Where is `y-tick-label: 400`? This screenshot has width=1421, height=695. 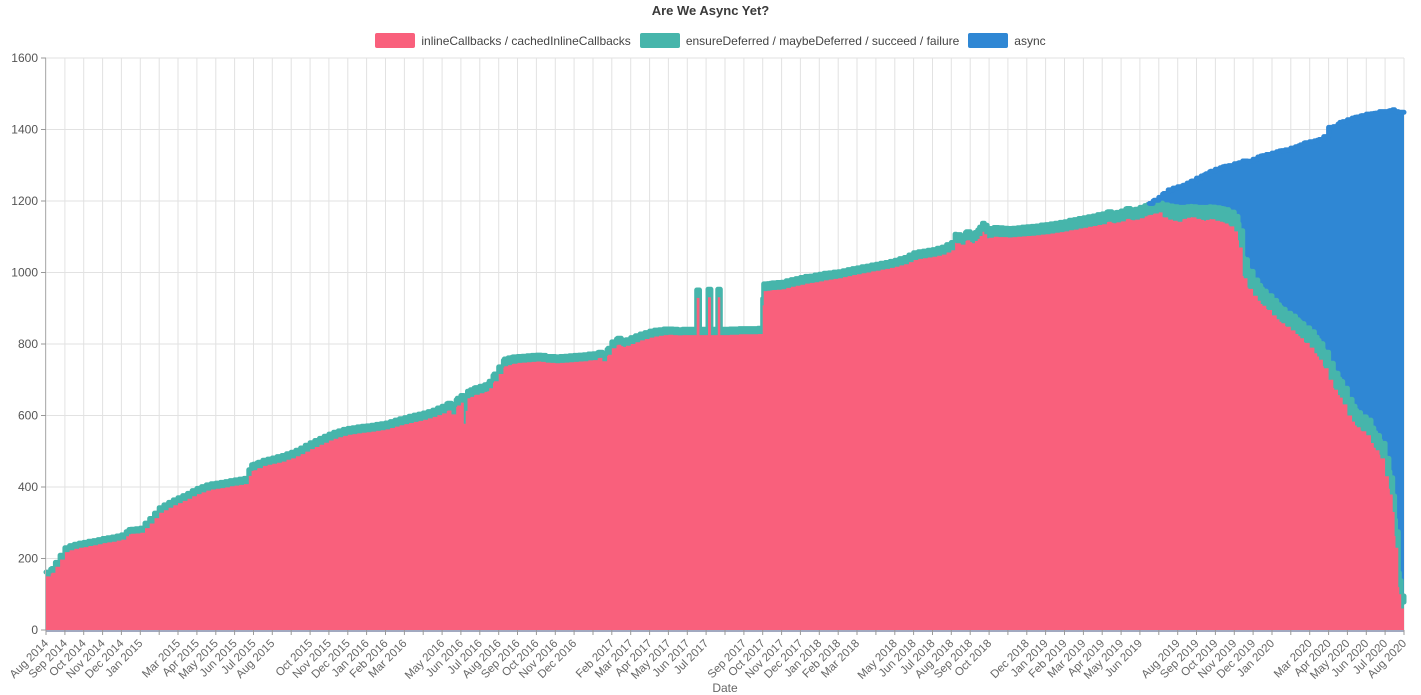 y-tick-label: 400 is located at coordinates (28, 487).